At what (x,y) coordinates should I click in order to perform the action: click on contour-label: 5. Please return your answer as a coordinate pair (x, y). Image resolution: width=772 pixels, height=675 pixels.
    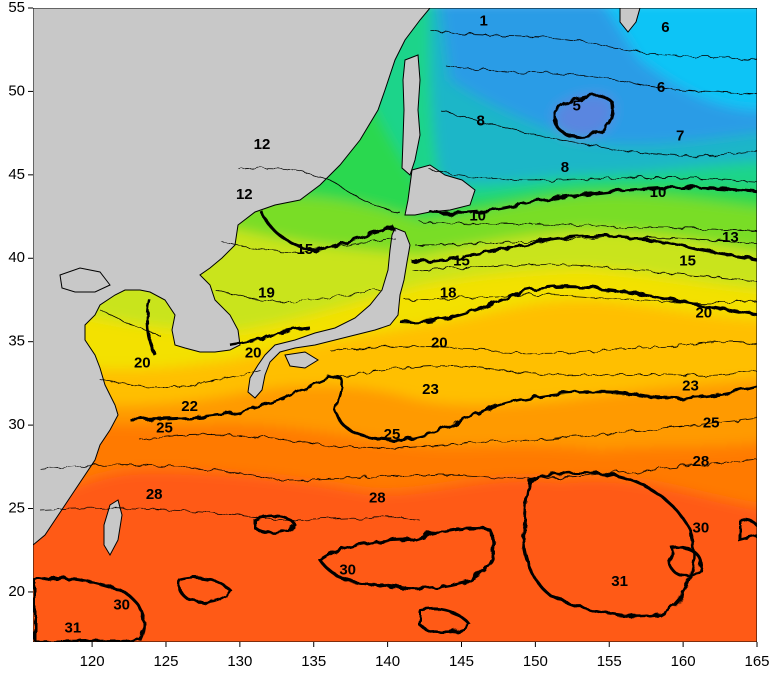
    Looking at the image, I should click on (577, 105).